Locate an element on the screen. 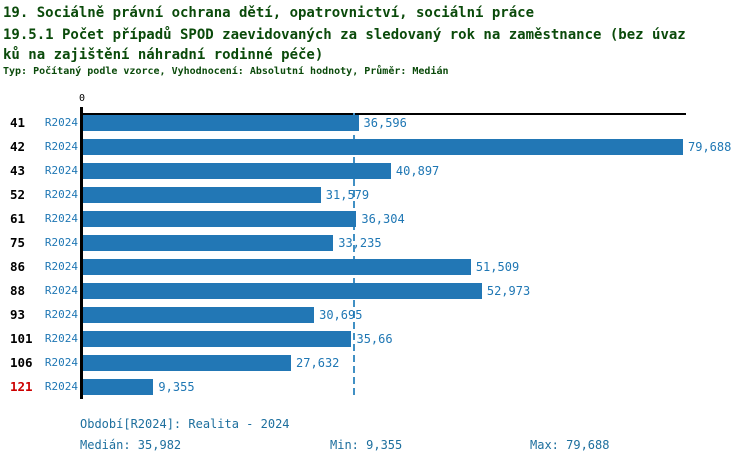  category-label: 43 is located at coordinates (18, 170).